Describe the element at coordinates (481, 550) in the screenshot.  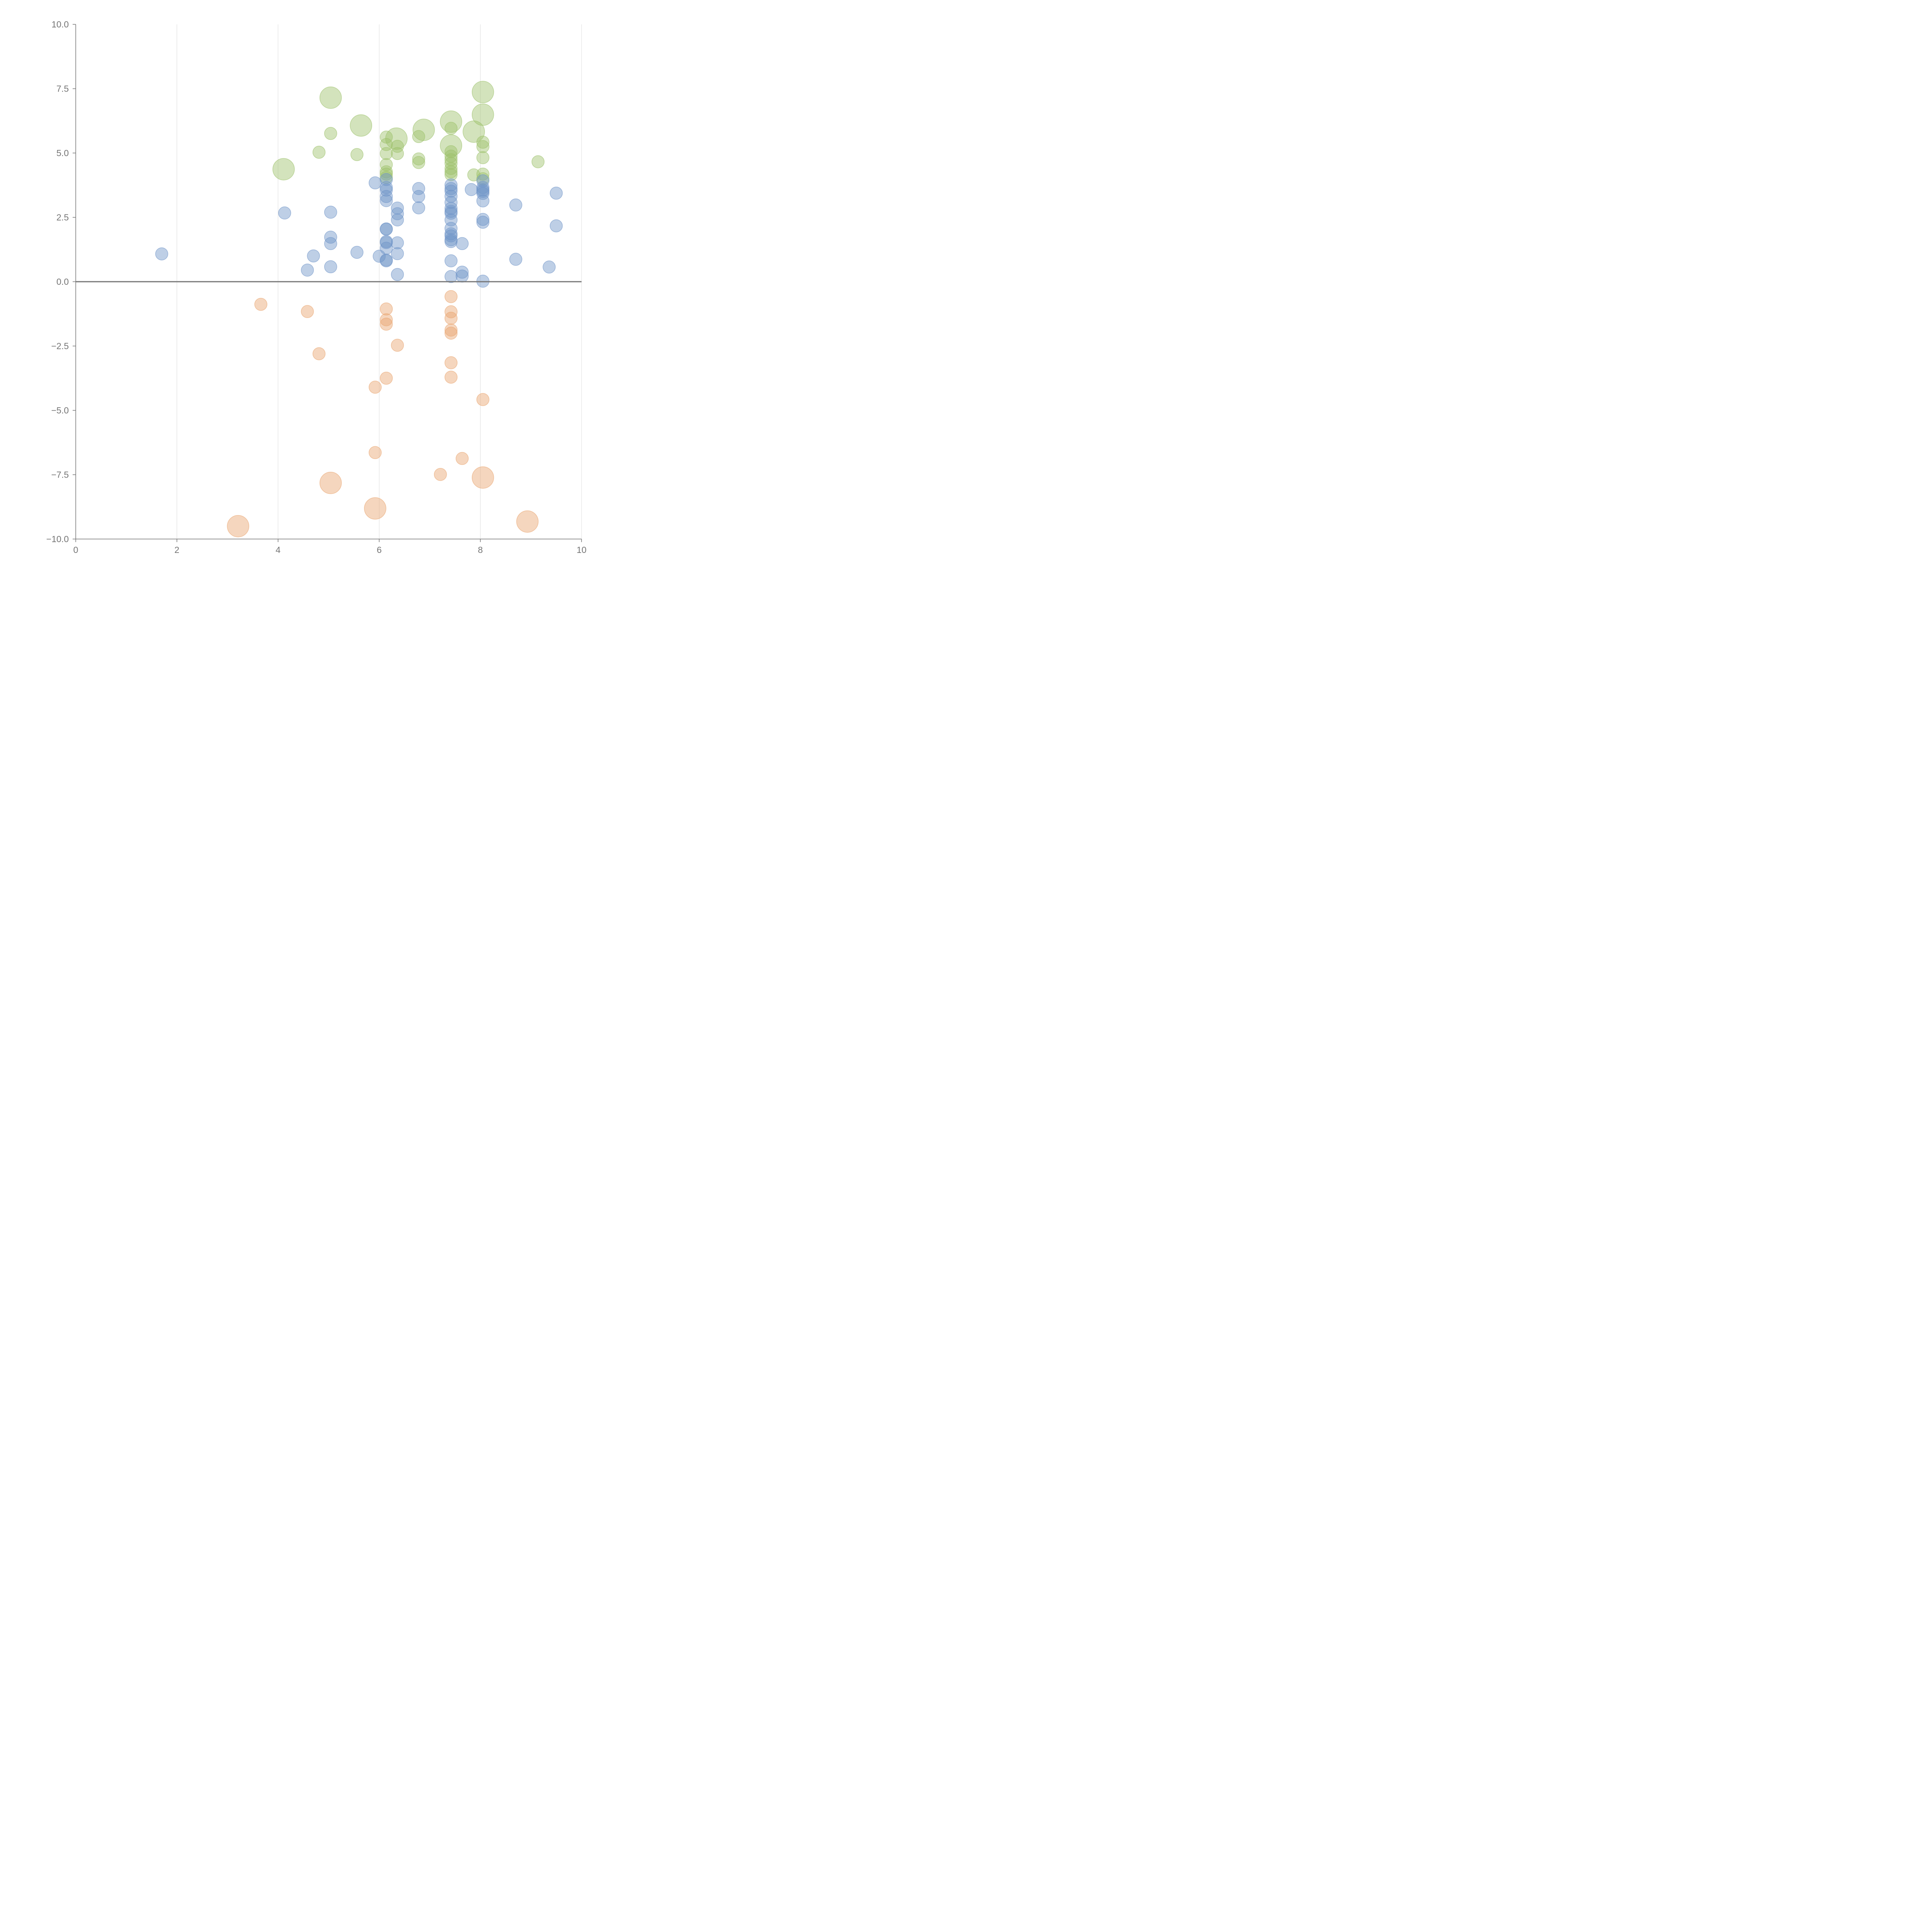
I see `x-tick-label-8: 8` at that location.